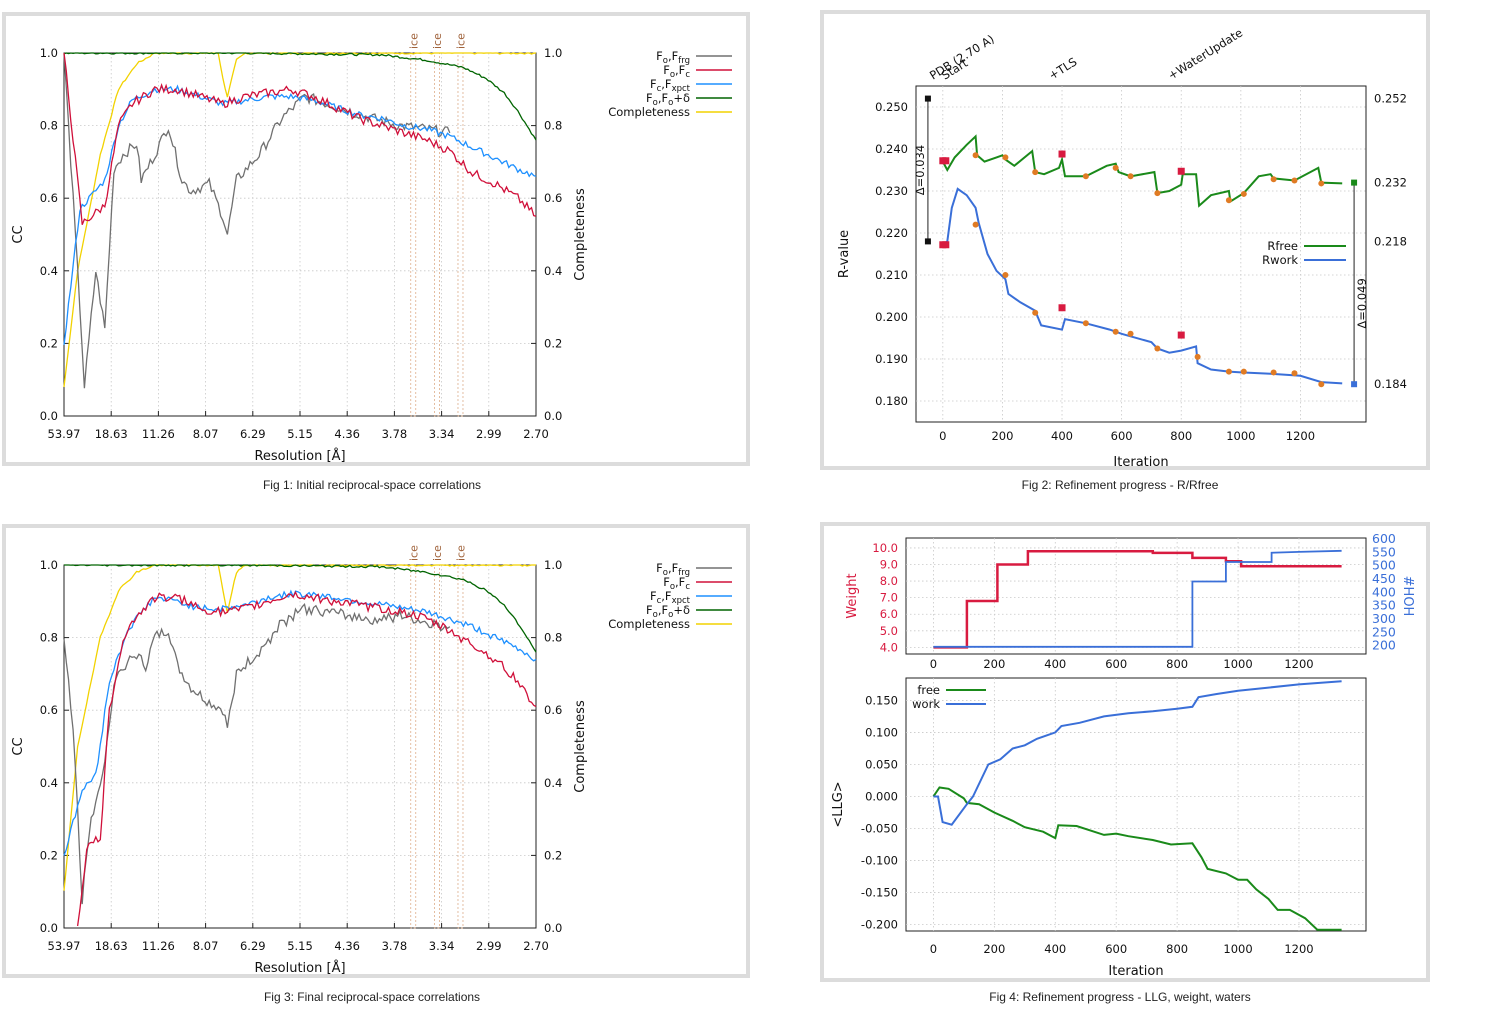  Describe the element at coordinates (1240, 436) in the screenshot. I see `x-tick-label: 1000` at that location.